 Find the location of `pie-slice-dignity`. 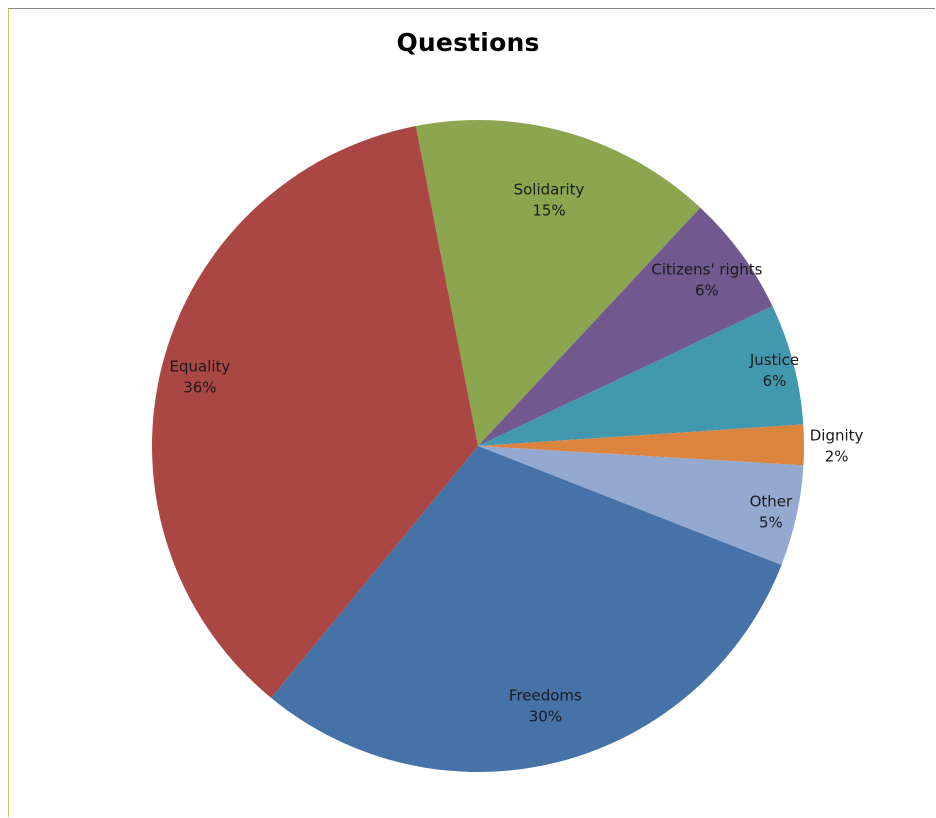

pie-slice-dignity is located at coordinates (641, 445).